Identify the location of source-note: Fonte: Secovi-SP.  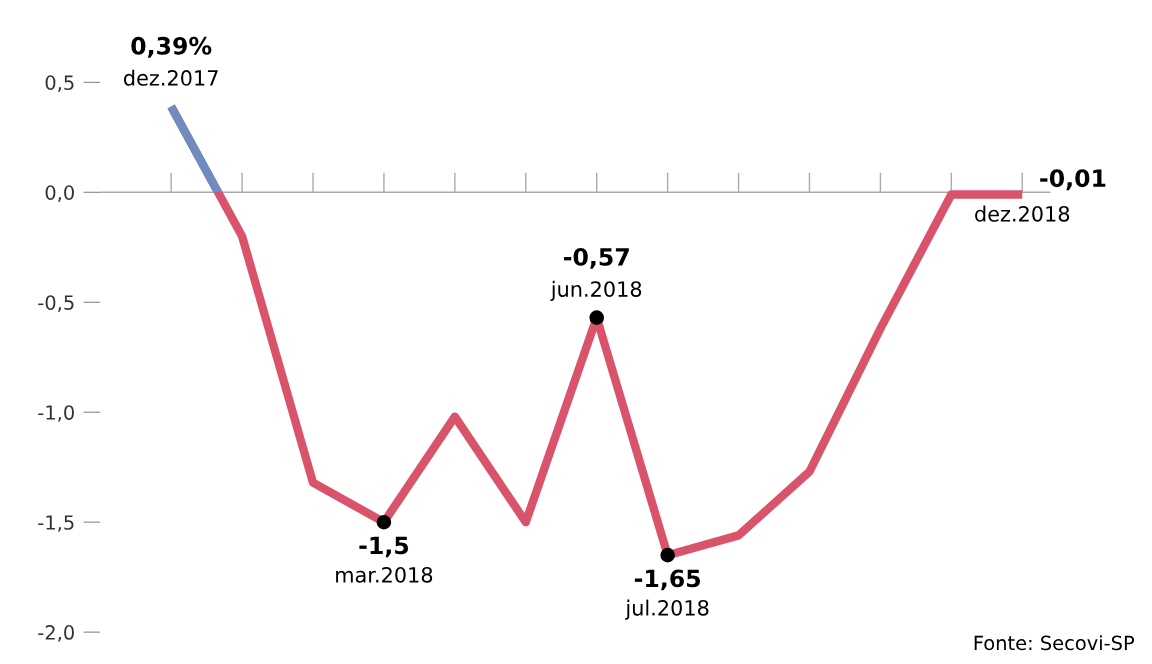
(1054, 643).